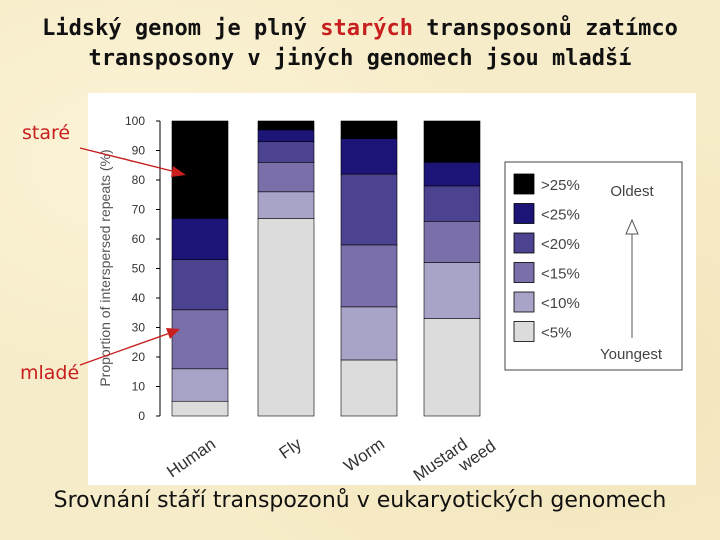 The height and width of the screenshot is (540, 720). What do you see at coordinates (46, 133) in the screenshot?
I see `label-old: staré` at bounding box center [46, 133].